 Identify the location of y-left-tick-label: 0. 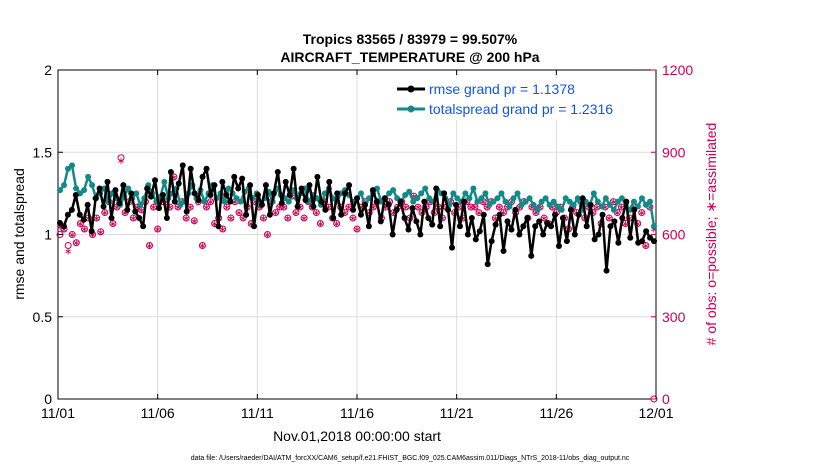
(48, 399).